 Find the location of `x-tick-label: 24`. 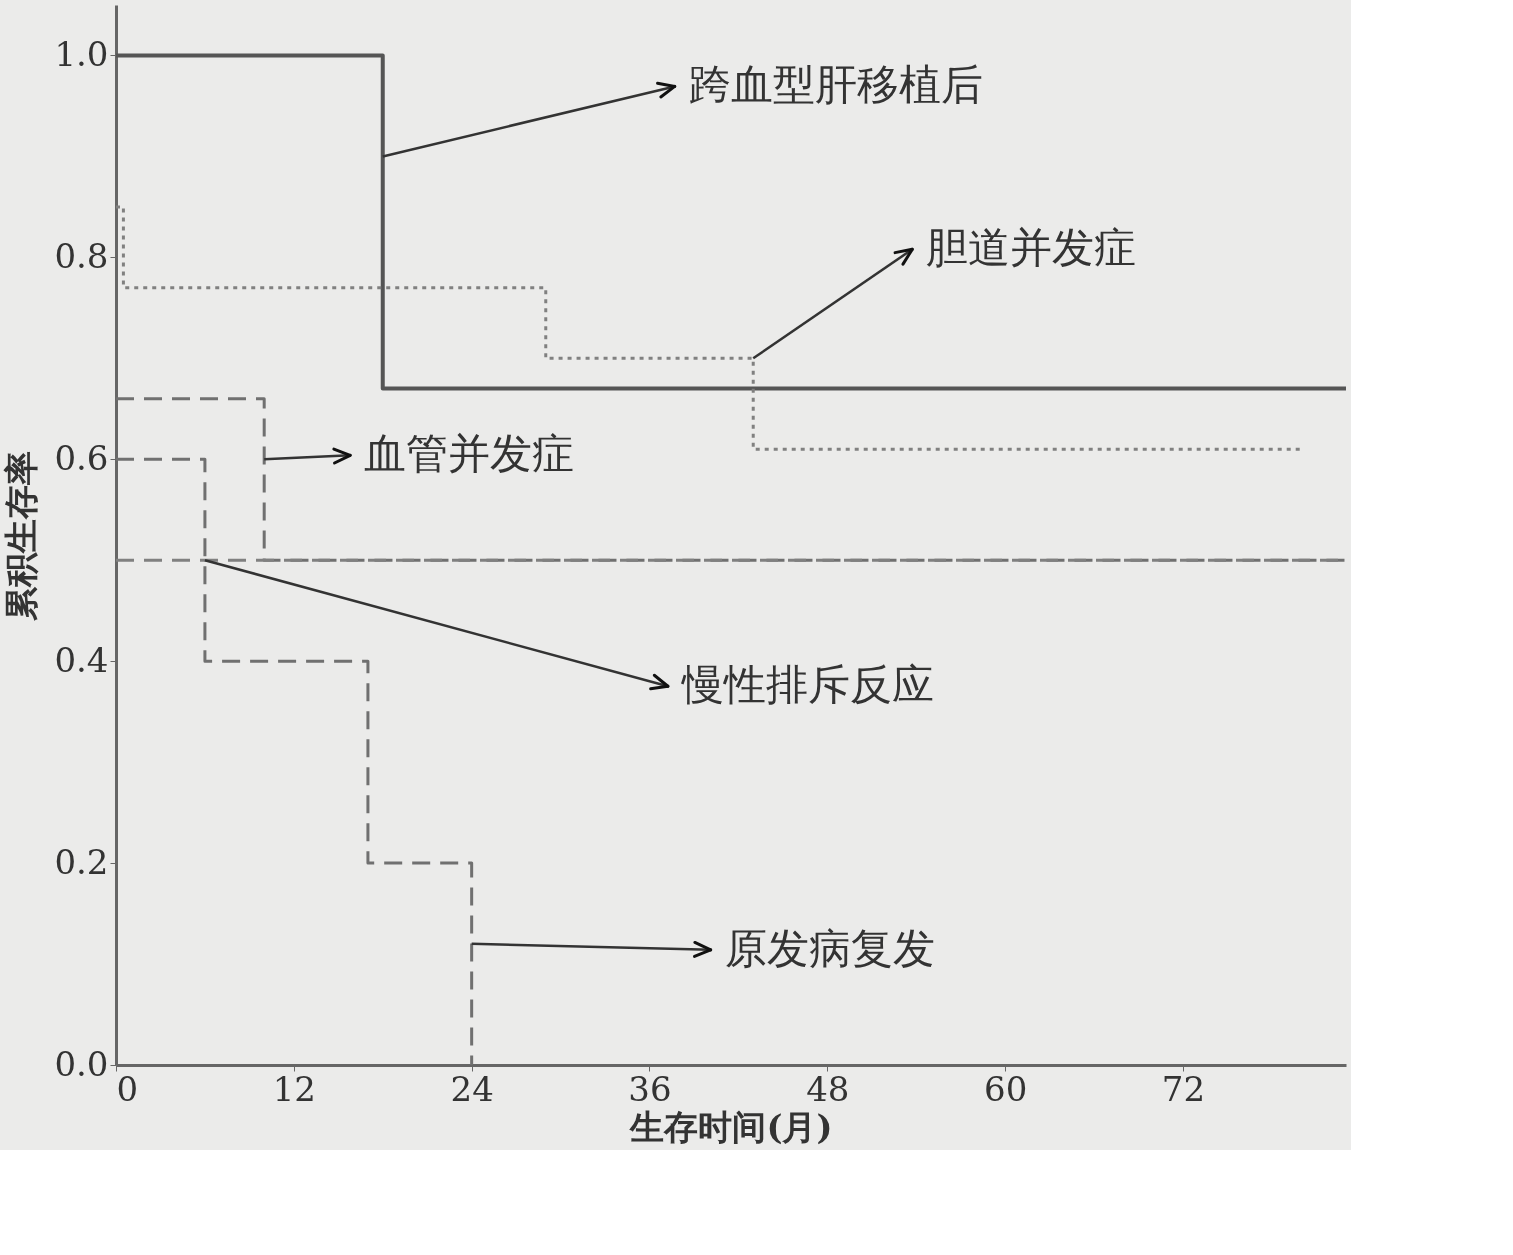

x-tick-label: 24 is located at coordinates (472, 1088).